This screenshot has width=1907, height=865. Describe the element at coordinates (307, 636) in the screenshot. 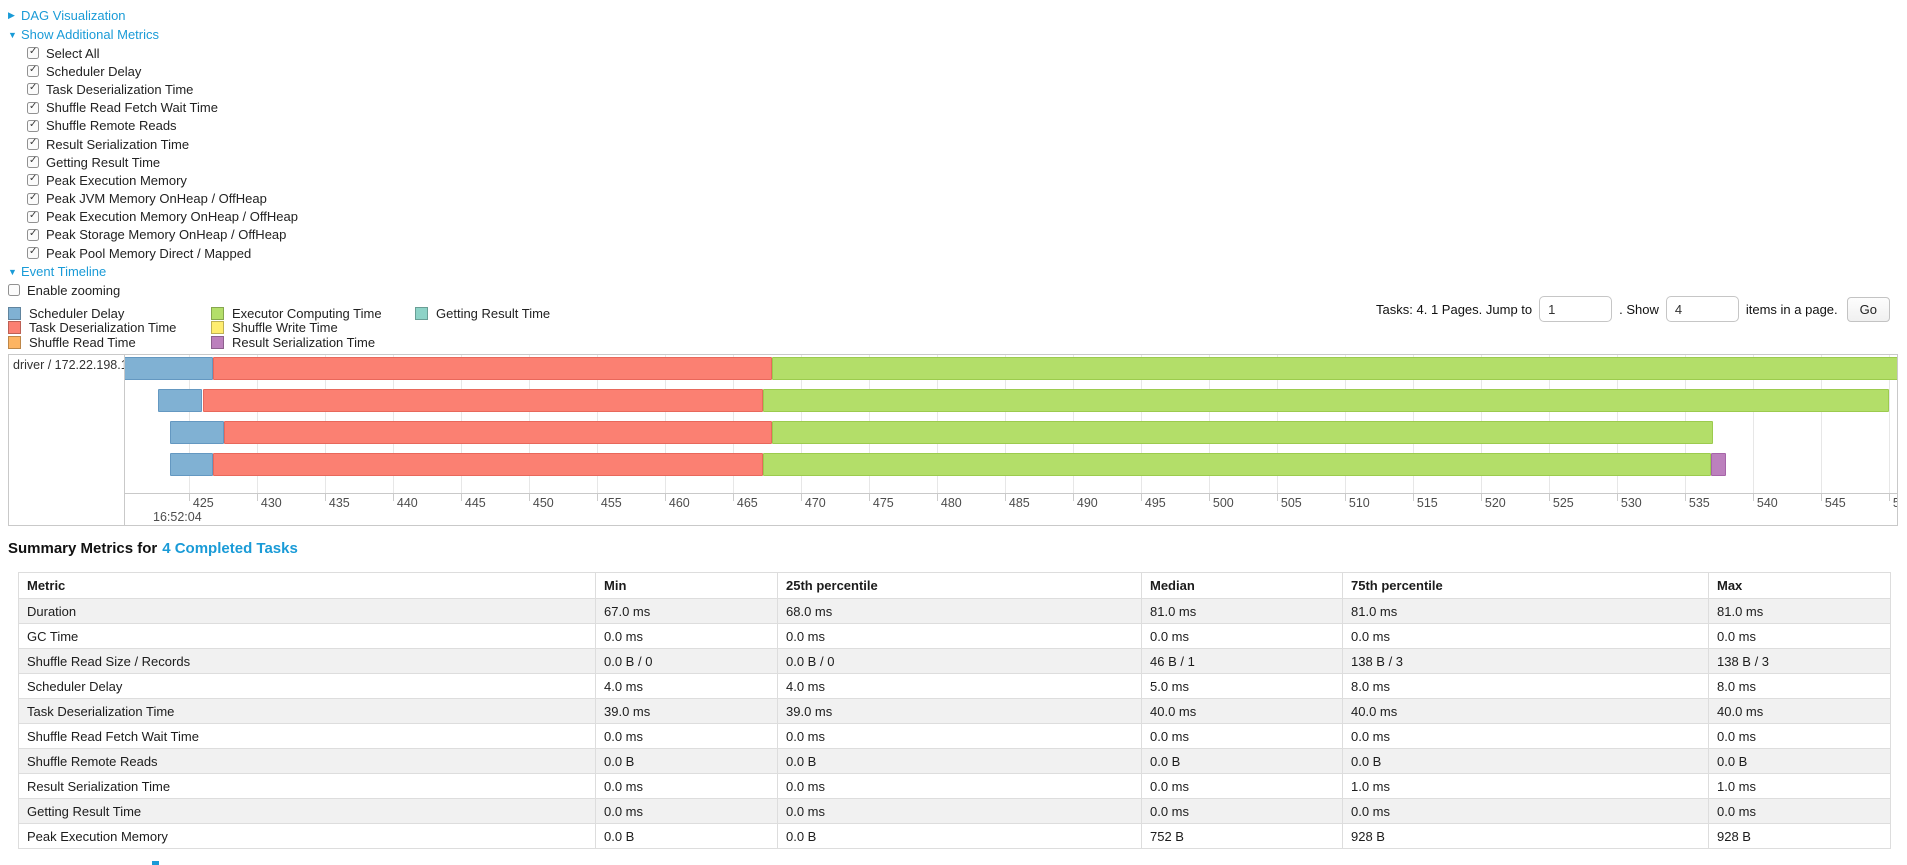

I see `table-cell: GC Time` at that location.